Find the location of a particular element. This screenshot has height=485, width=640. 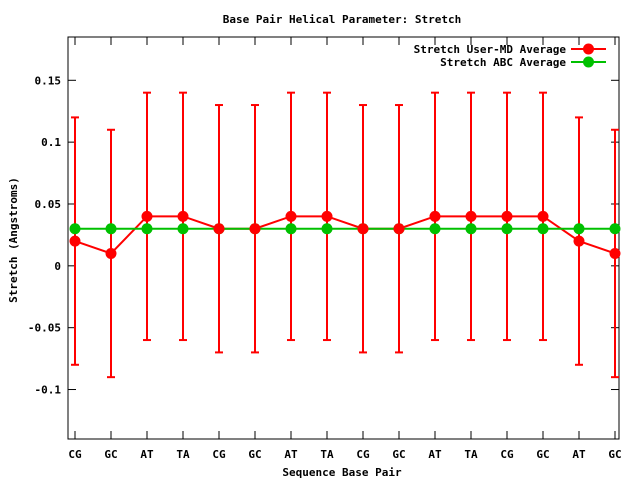

y-tick-label: 0.1 is located at coordinates (51, 142).